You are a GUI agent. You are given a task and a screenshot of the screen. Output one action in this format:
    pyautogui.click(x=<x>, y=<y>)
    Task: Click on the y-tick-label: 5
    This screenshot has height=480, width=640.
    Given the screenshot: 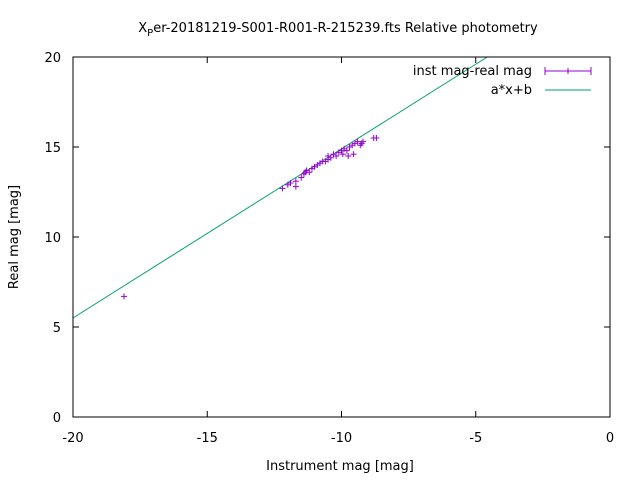 What is the action you would take?
    pyautogui.click(x=57, y=328)
    